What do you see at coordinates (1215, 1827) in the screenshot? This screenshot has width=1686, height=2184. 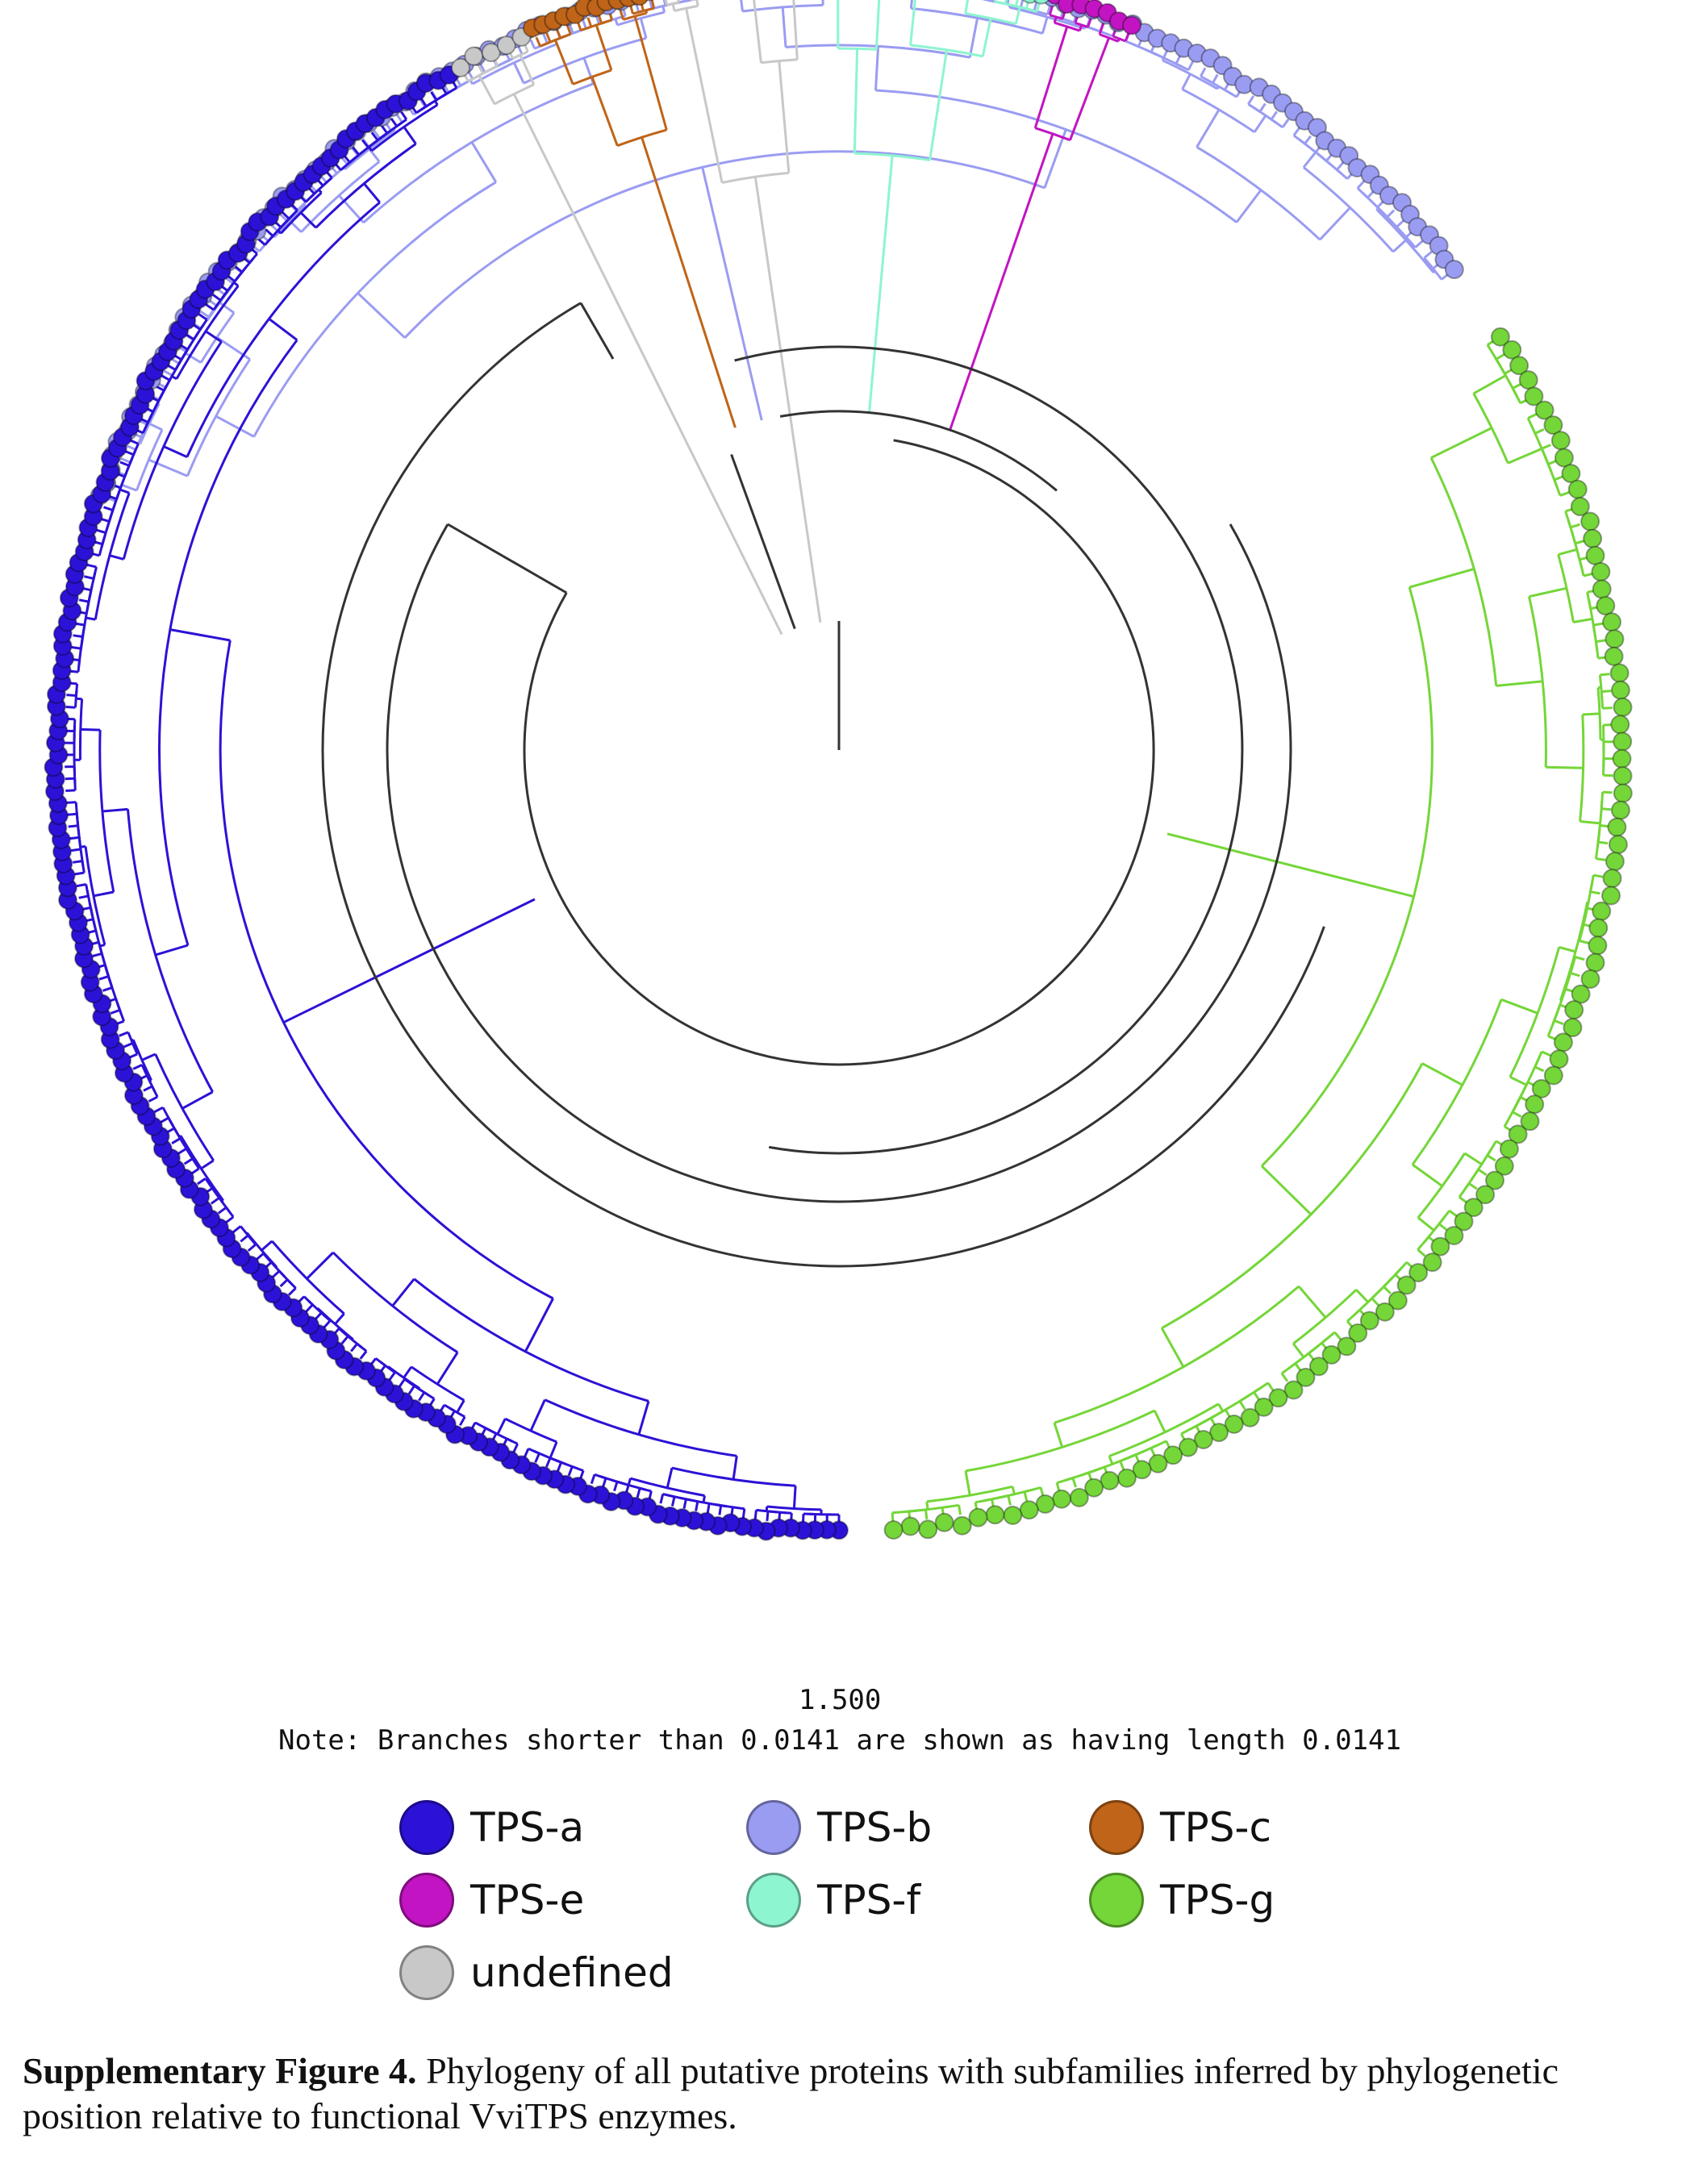 I see `legend-label: TPS-c` at bounding box center [1215, 1827].